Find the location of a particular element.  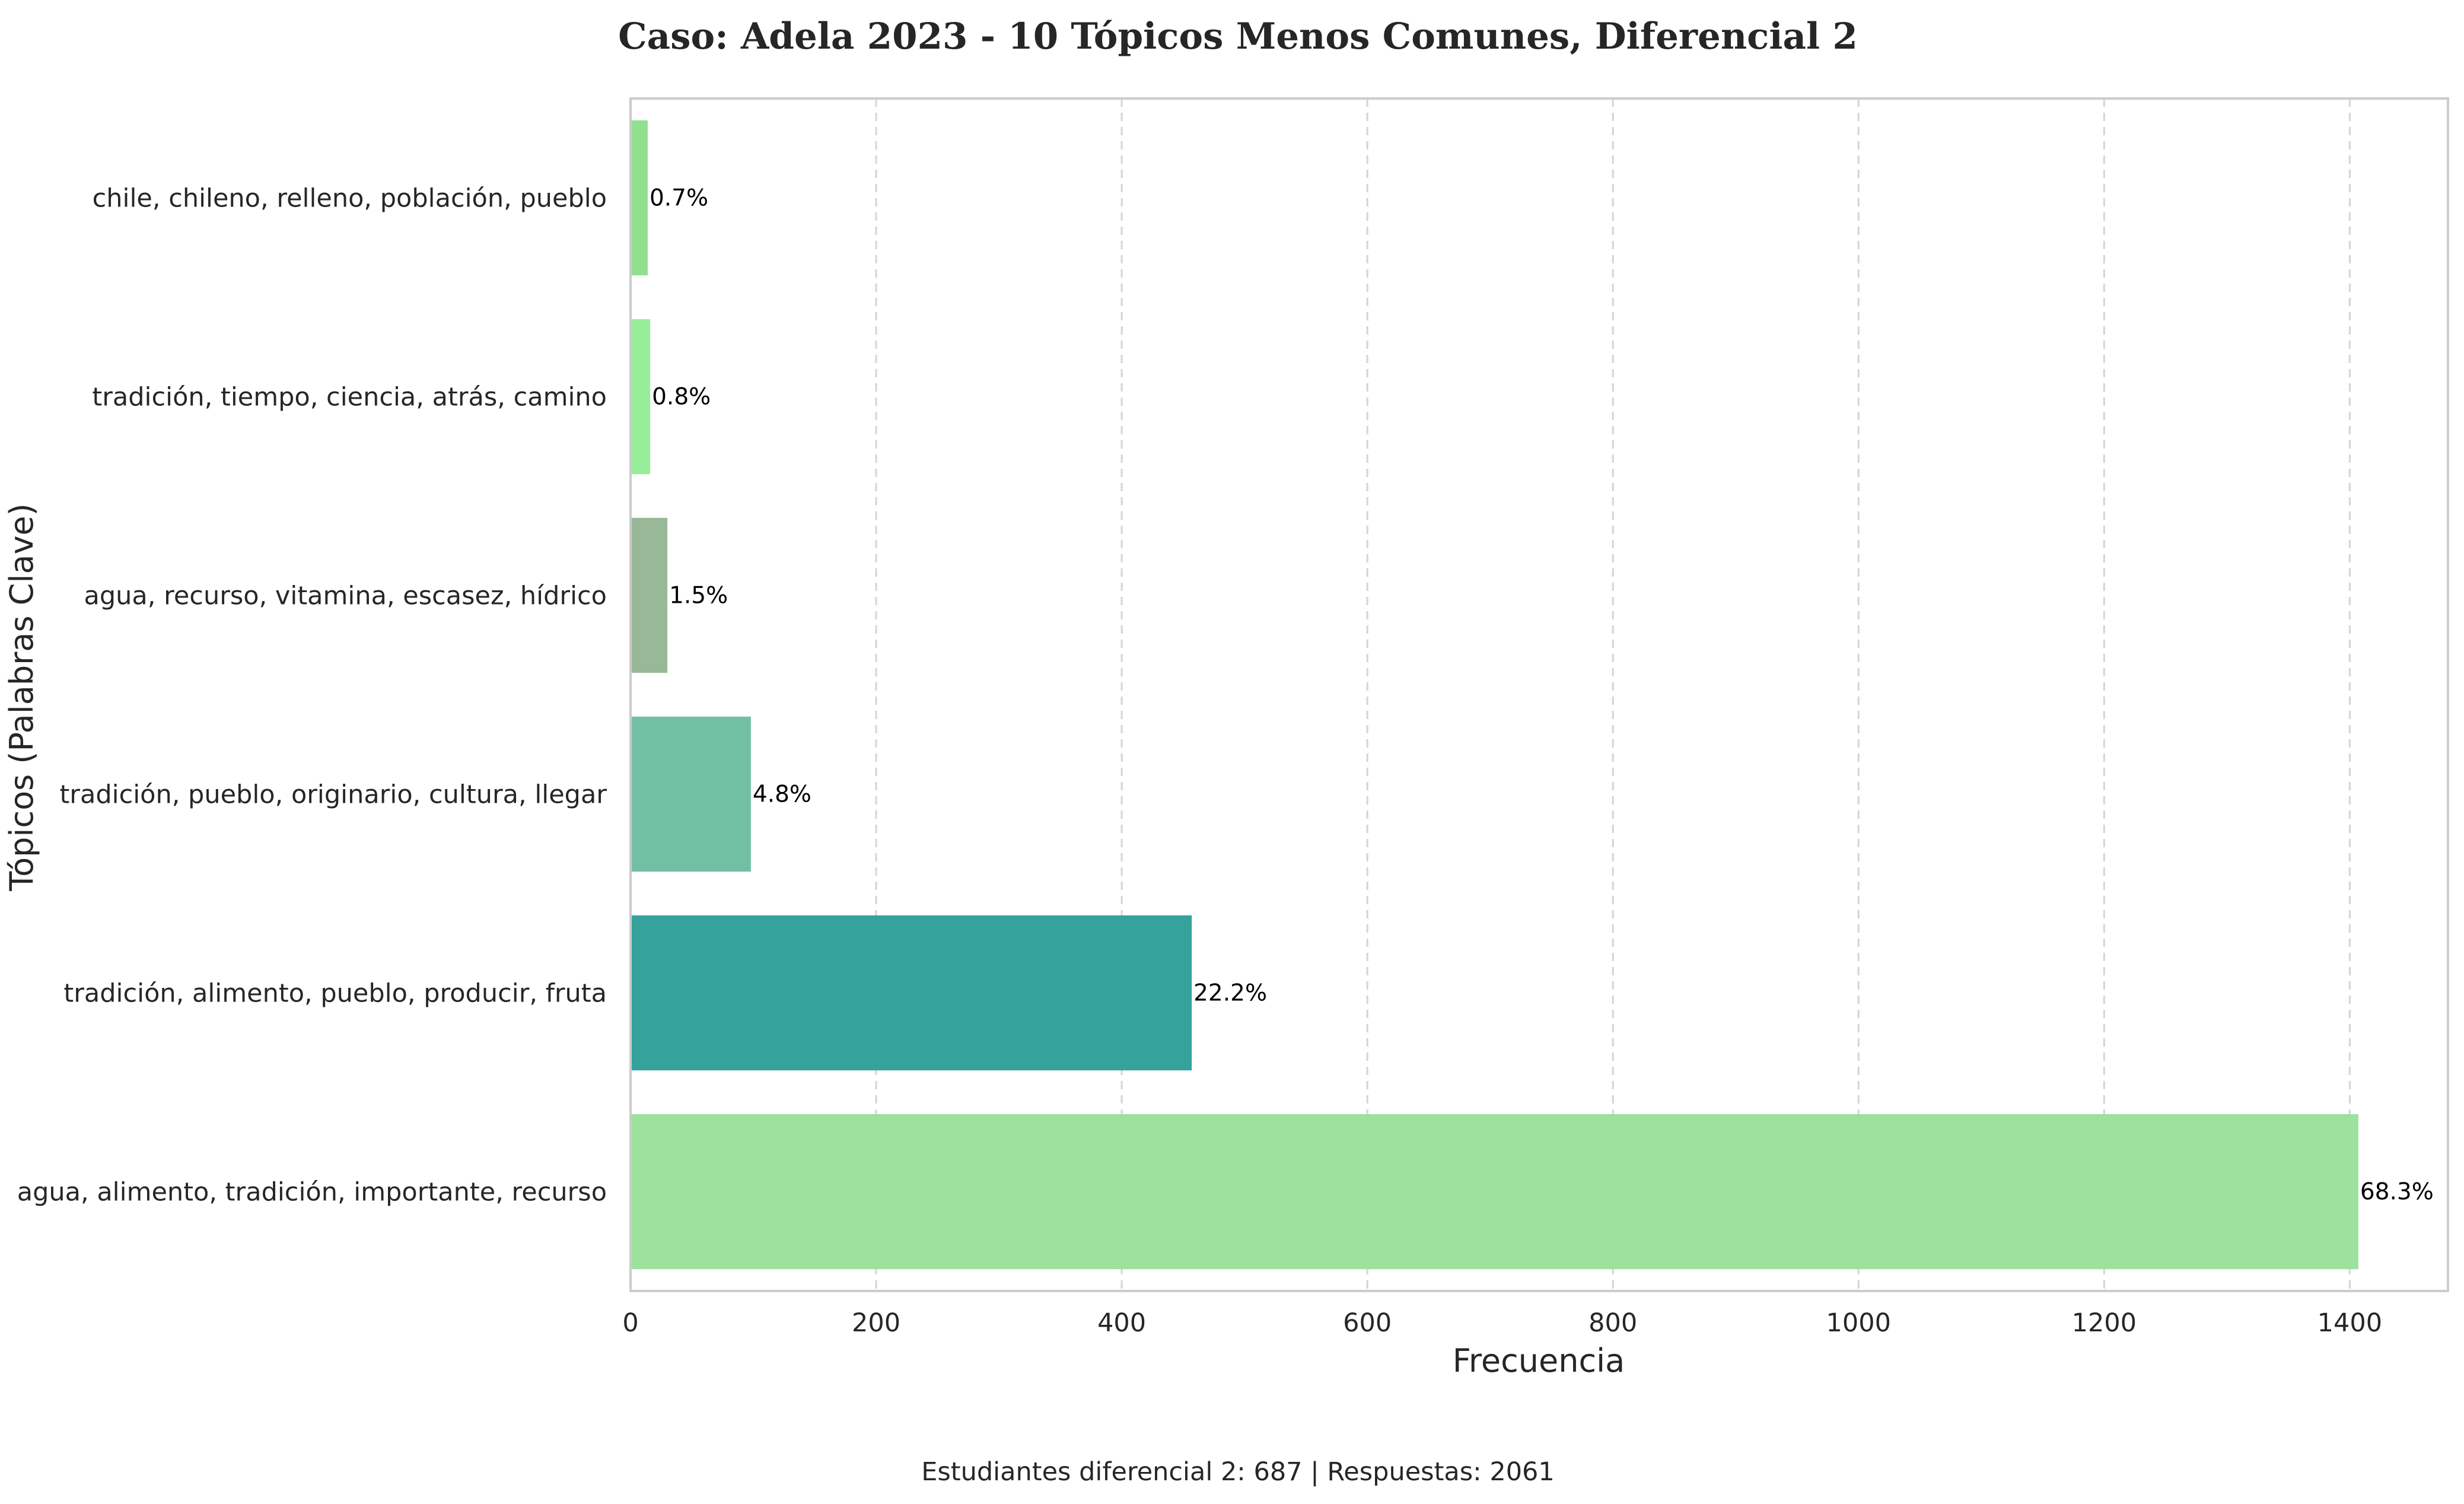

bar-value-label: 0.7% is located at coordinates (679, 198).